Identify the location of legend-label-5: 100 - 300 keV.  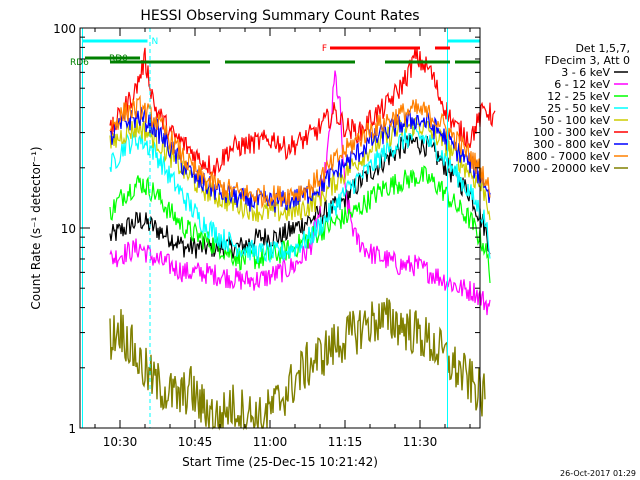
(571, 132).